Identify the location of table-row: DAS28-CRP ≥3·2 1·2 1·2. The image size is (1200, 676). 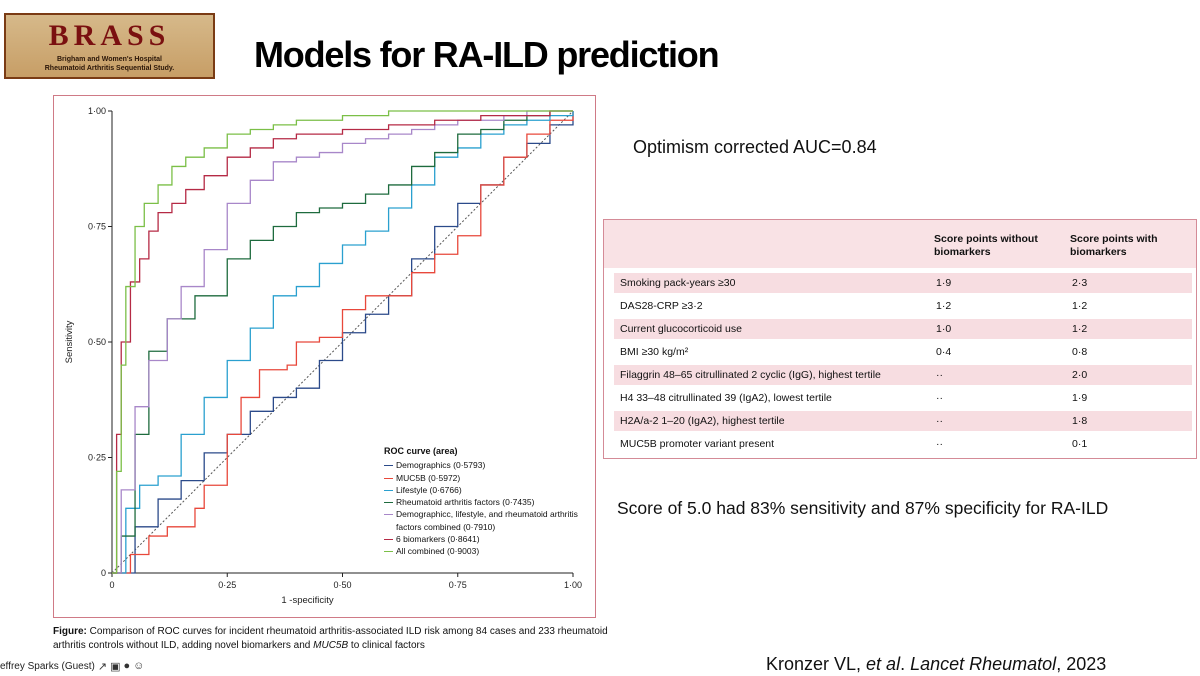
(903, 306).